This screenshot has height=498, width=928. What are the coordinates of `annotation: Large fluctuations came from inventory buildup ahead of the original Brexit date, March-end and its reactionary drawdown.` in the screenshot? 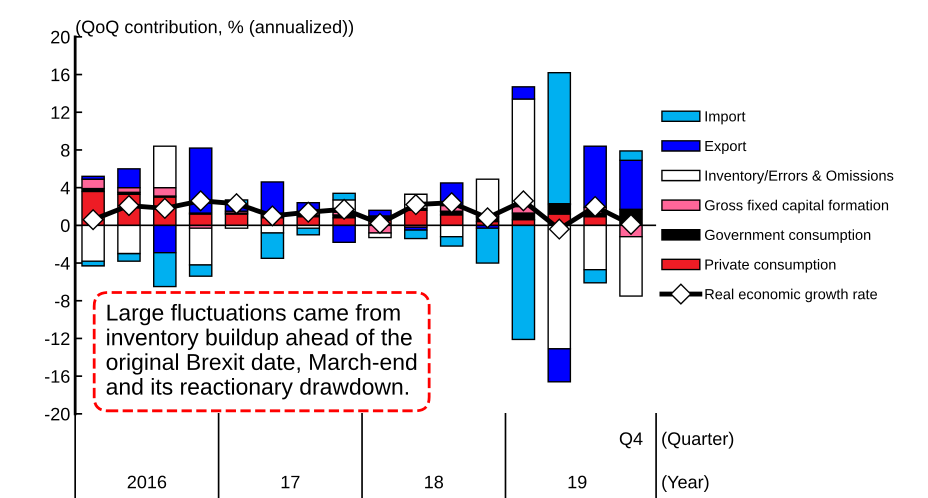 It's located at (261, 352).